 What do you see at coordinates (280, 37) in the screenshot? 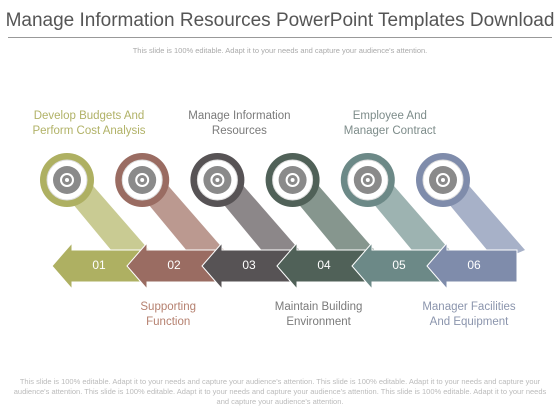
I see `title-rule` at bounding box center [280, 37].